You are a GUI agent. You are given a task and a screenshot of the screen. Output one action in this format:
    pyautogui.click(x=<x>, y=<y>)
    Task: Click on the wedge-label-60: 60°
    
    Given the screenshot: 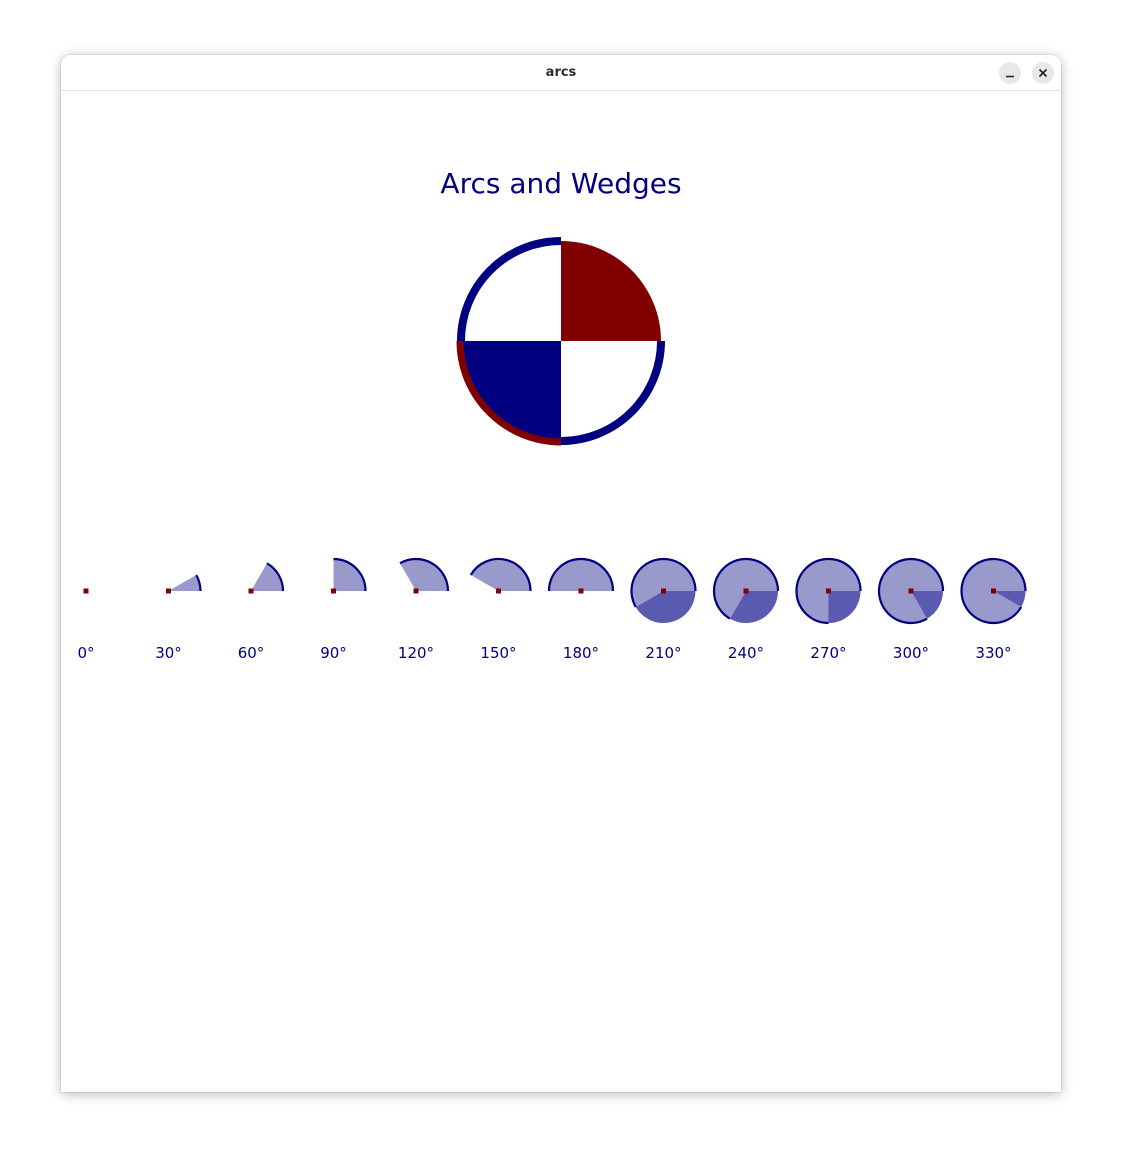 What is the action you would take?
    pyautogui.click(x=251, y=653)
    